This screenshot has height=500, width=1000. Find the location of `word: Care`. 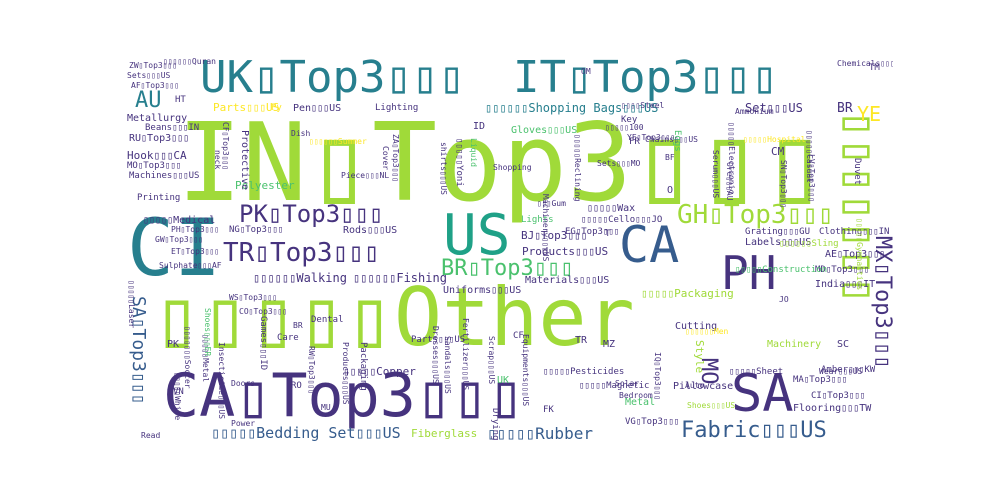

word: Care is located at coordinates (288, 338).